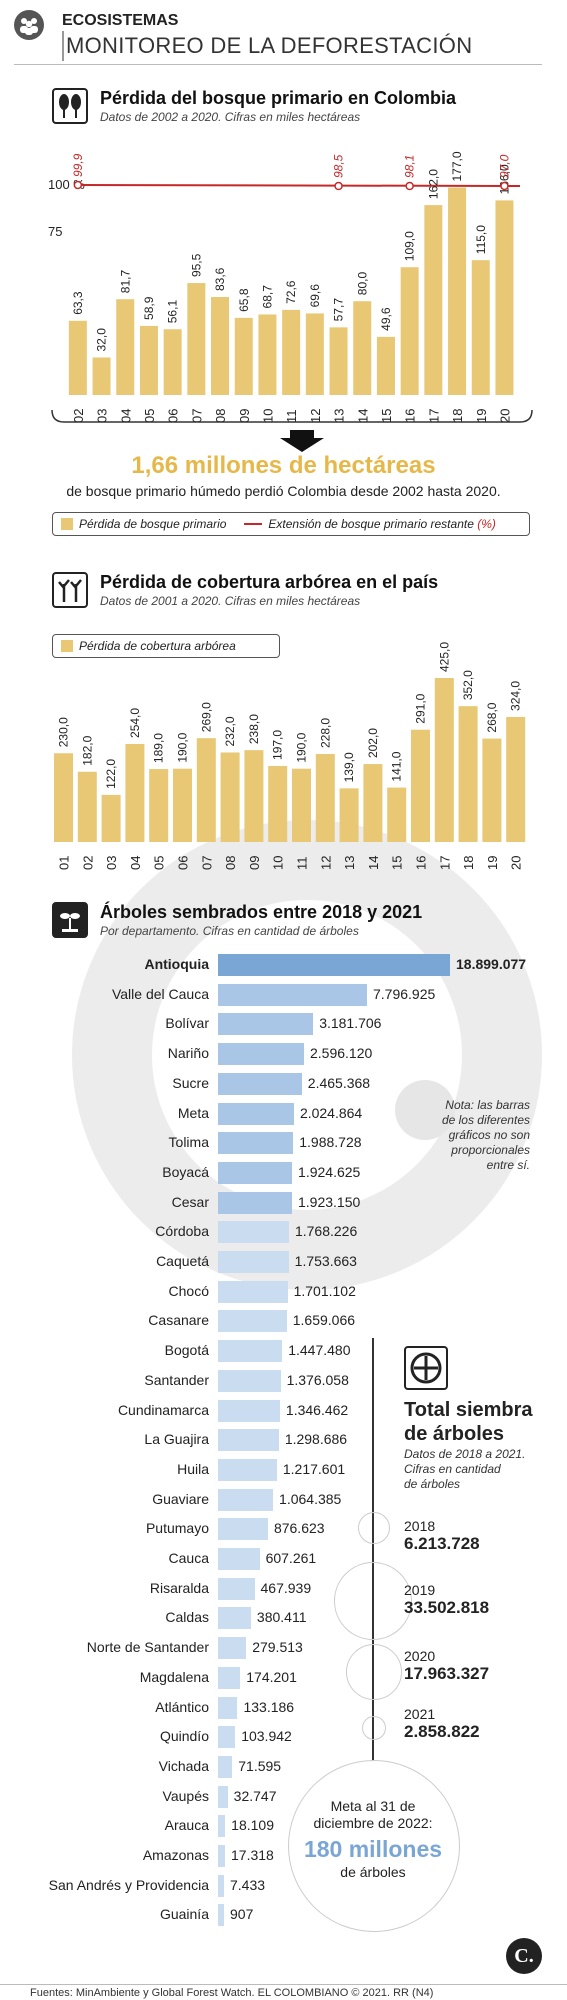 The image size is (567, 2000). Describe the element at coordinates (426, 1368) in the screenshot. I see `globe-tree-icon` at that location.